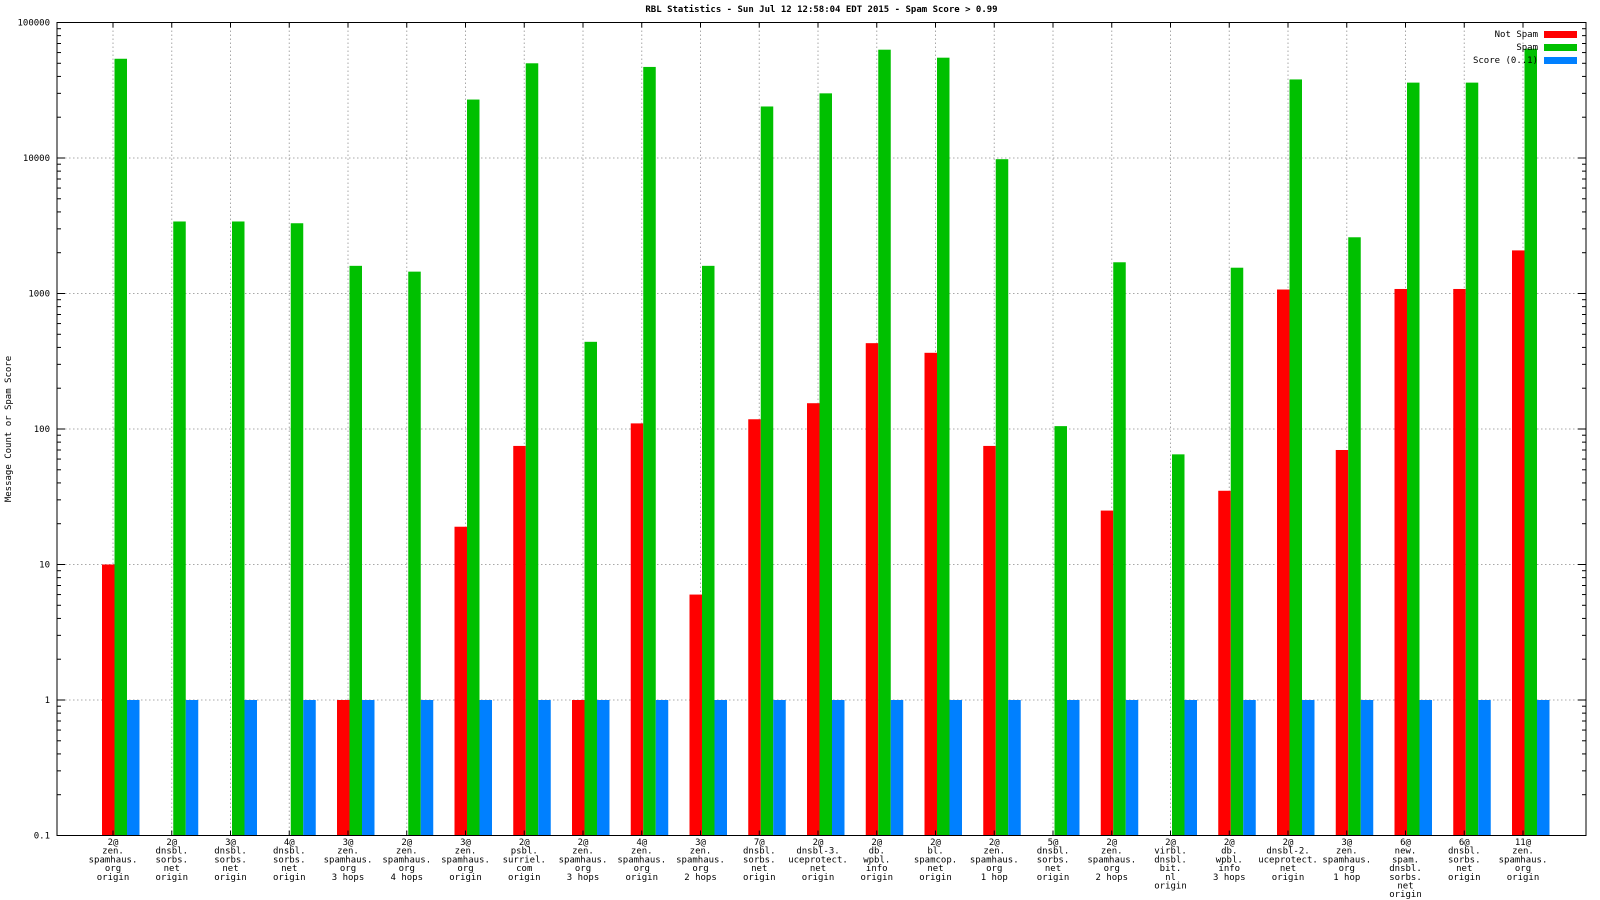 The image size is (1600, 900). Describe the element at coordinates (39, 295) in the screenshot. I see `y-tick-label: 1000` at that location.